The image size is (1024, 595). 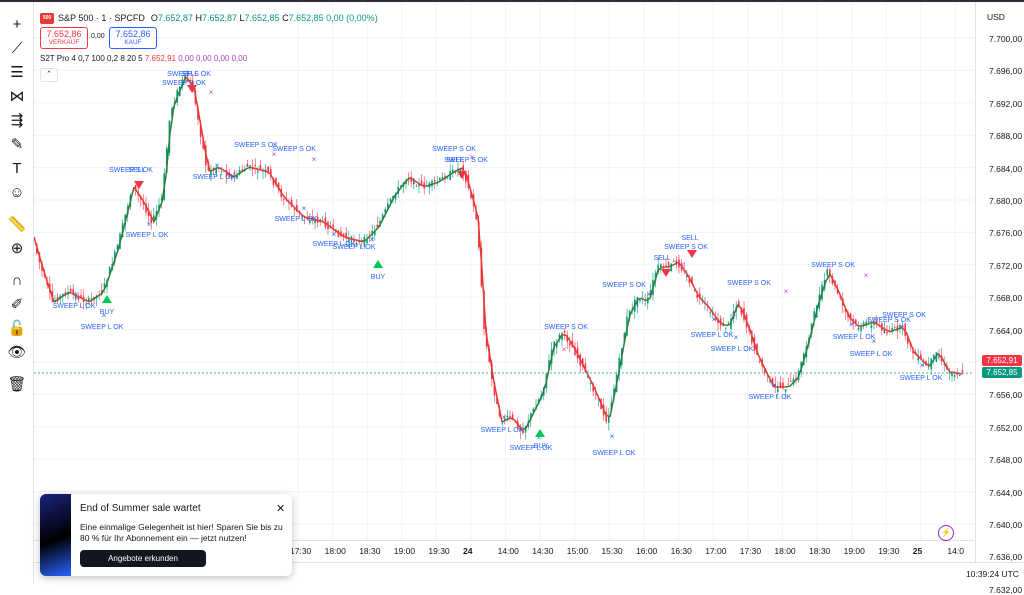 I want to click on trendline-icon: ⟋, so click(x=17, y=48).